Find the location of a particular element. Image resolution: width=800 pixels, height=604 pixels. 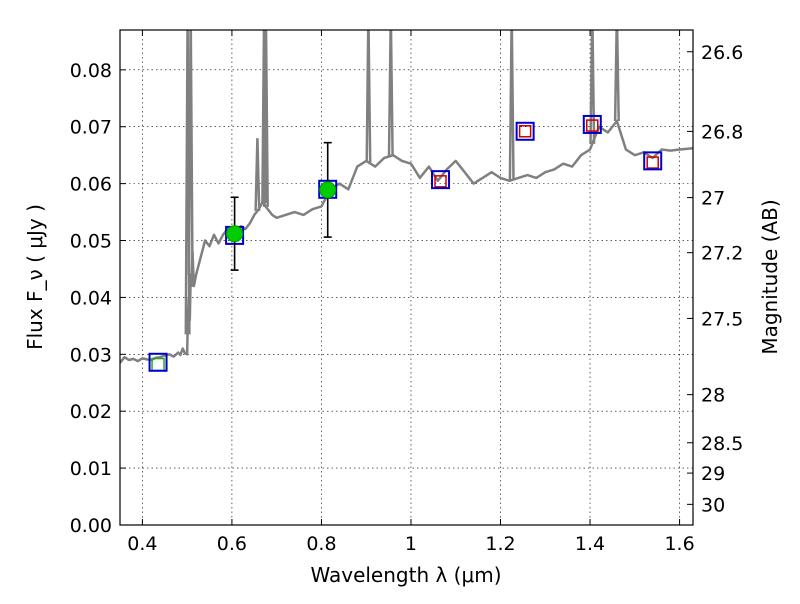

x-tick-label: 1.6 is located at coordinates (679, 544).